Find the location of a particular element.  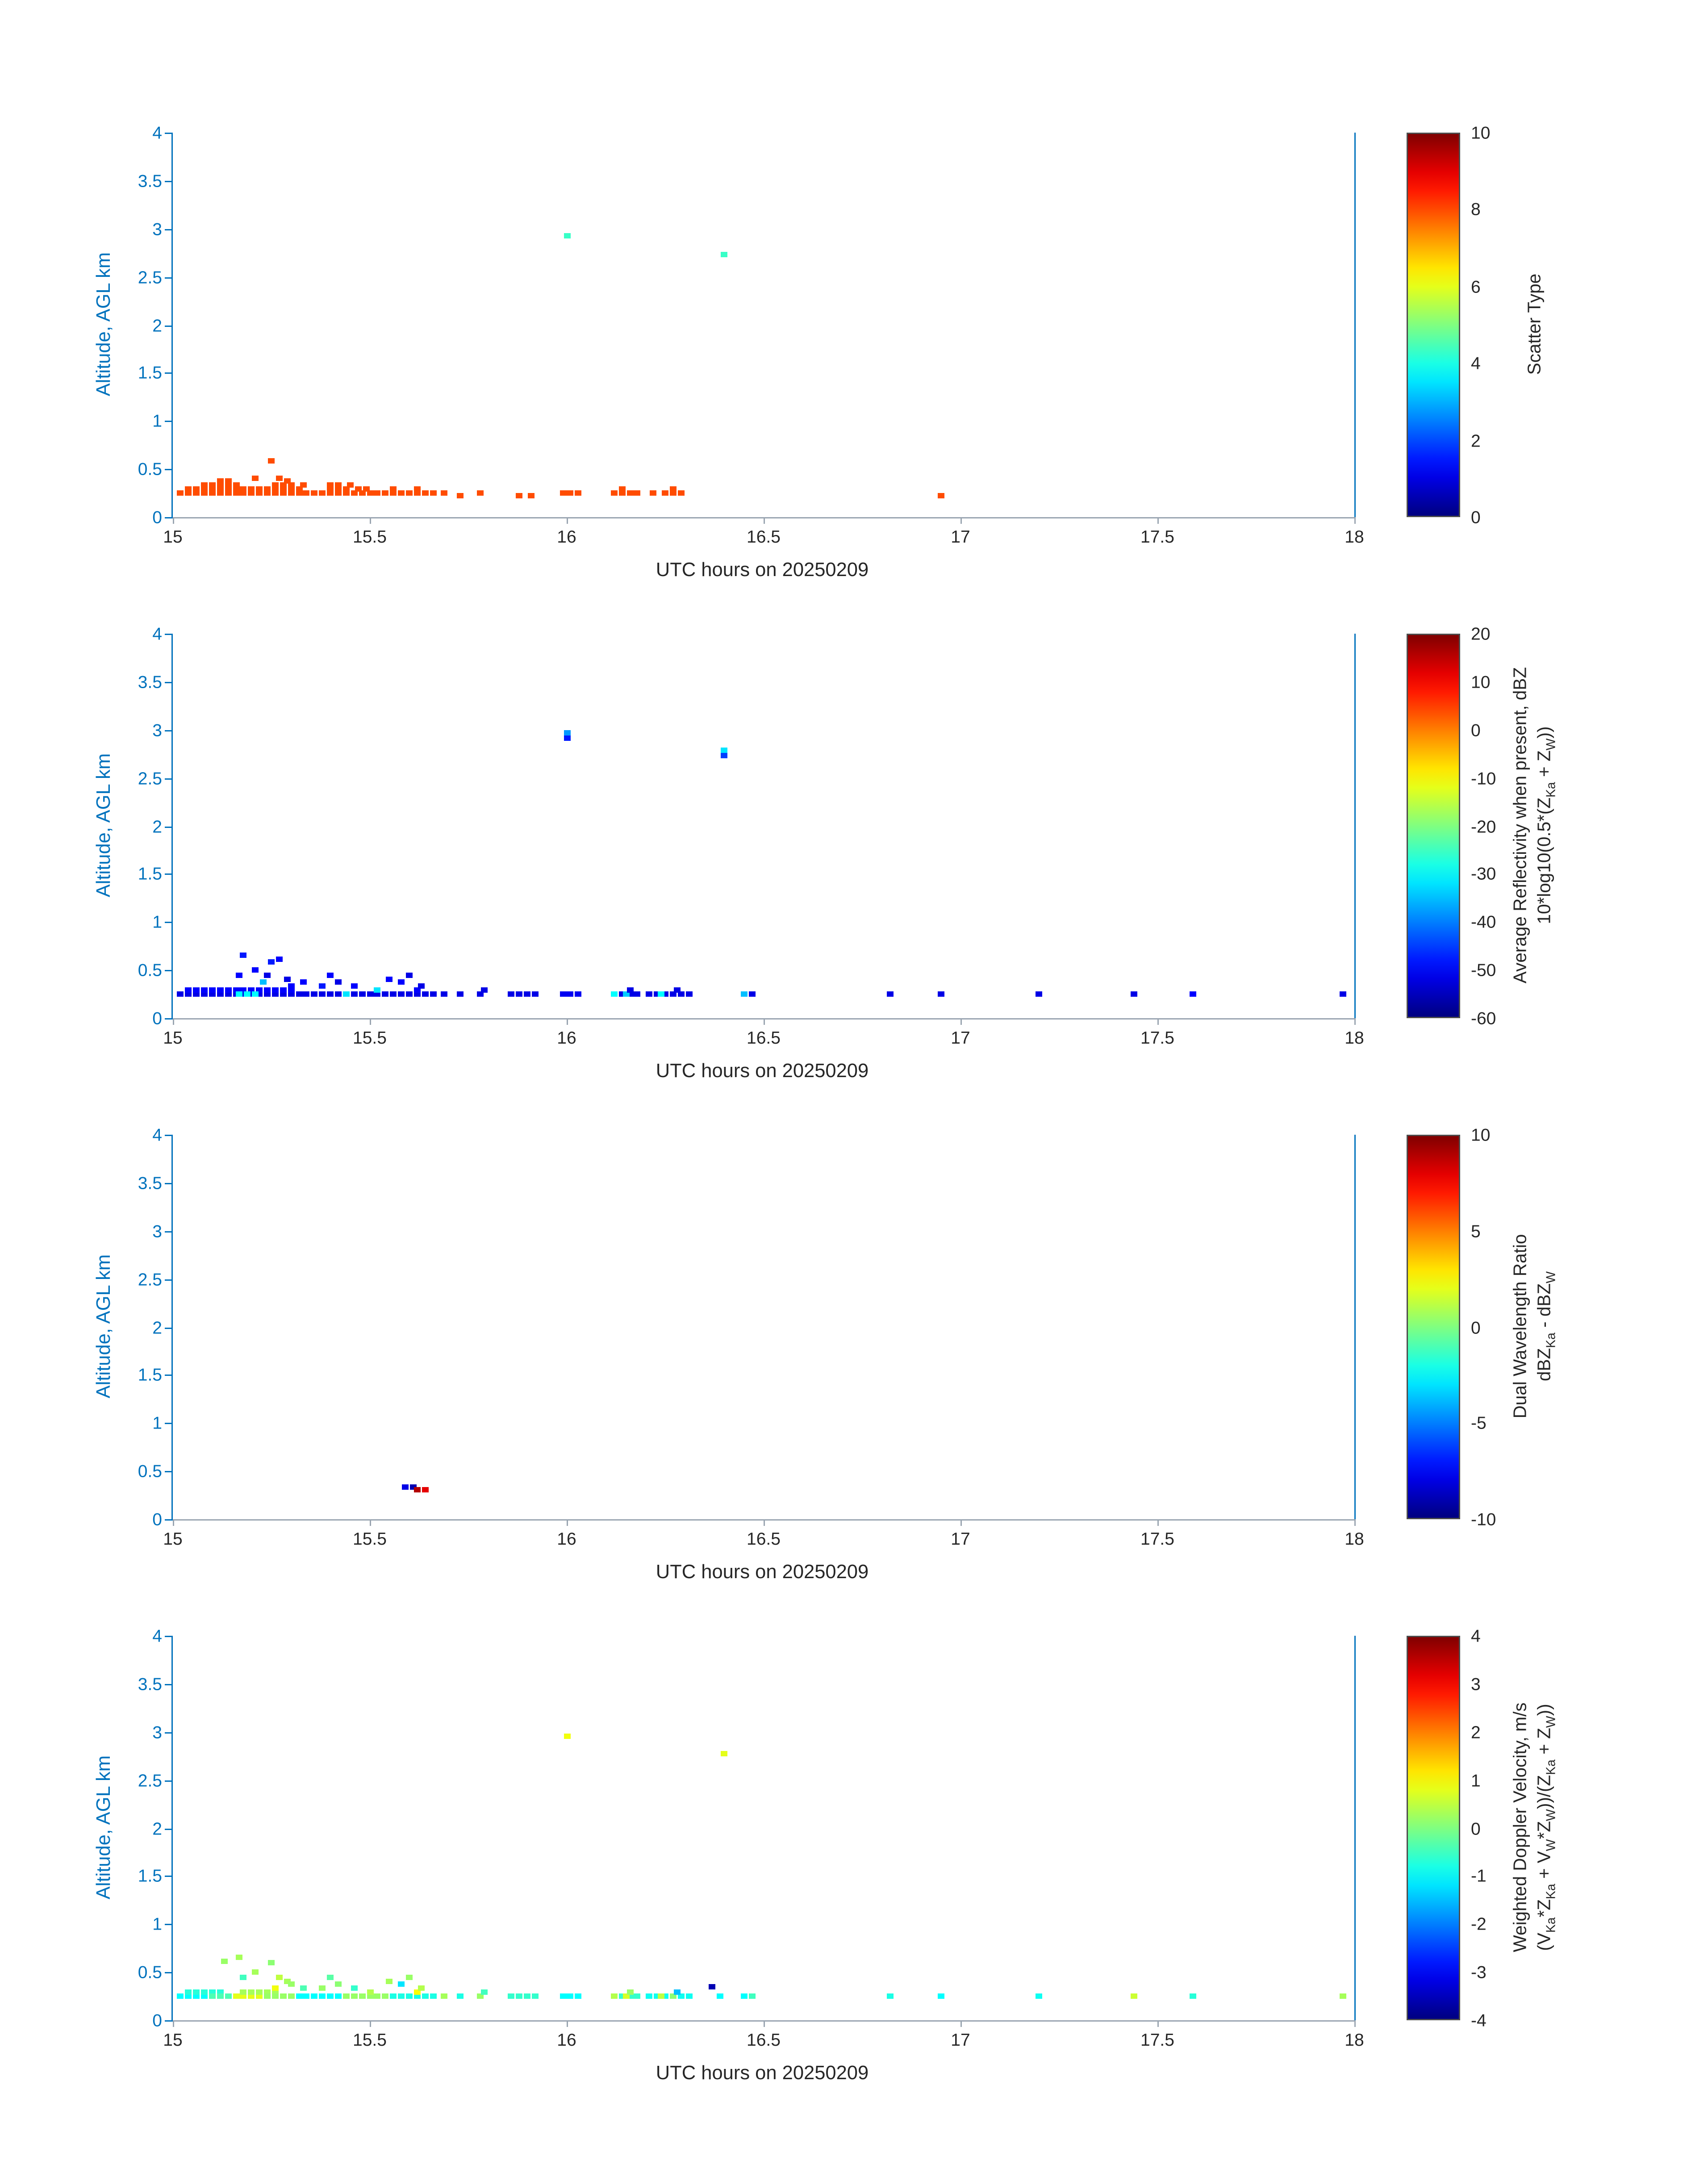

colorbar-tick-labels: -60 -50 -40 -30 -20 -10 0 10 20 is located at coordinates (1511, 826).